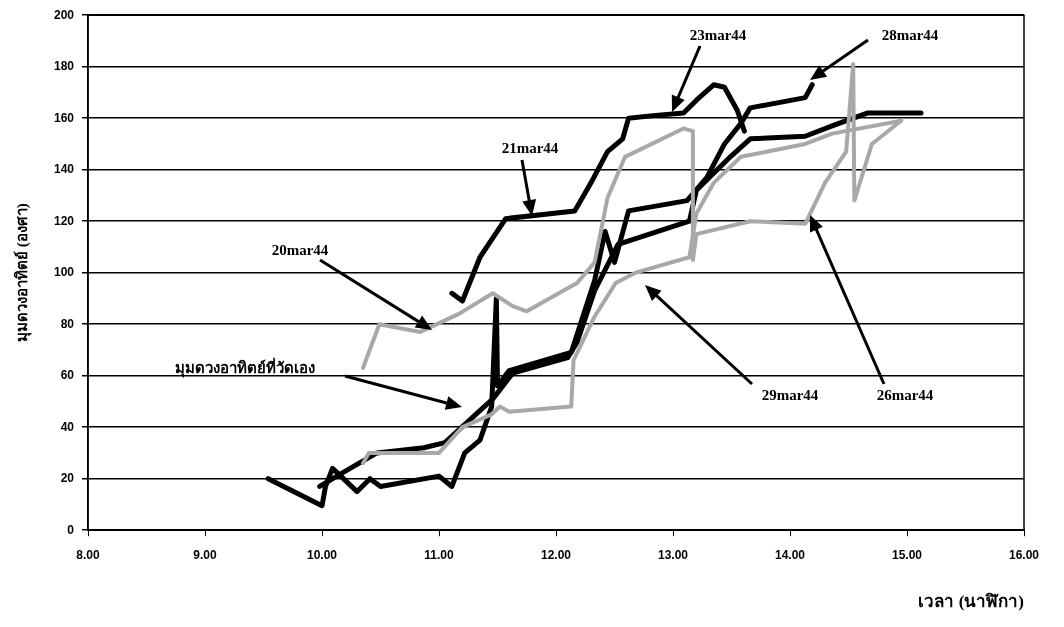 The image size is (1064, 627). Describe the element at coordinates (907, 554) in the screenshot. I see `x-tick-label: 15.00` at that location.